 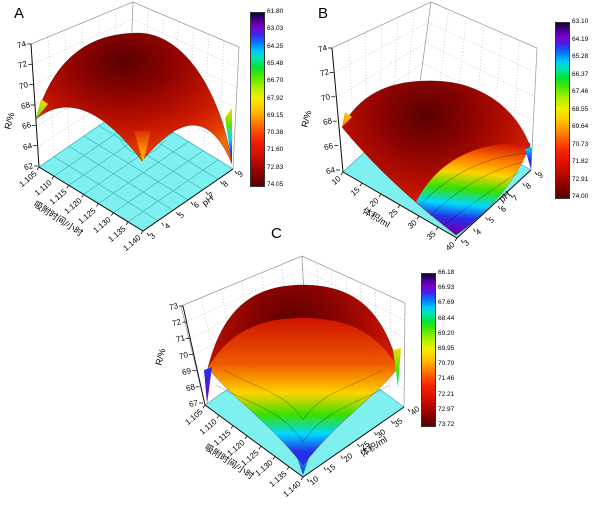 I want to click on panel-a-tick-marks, so click(x=132, y=140).